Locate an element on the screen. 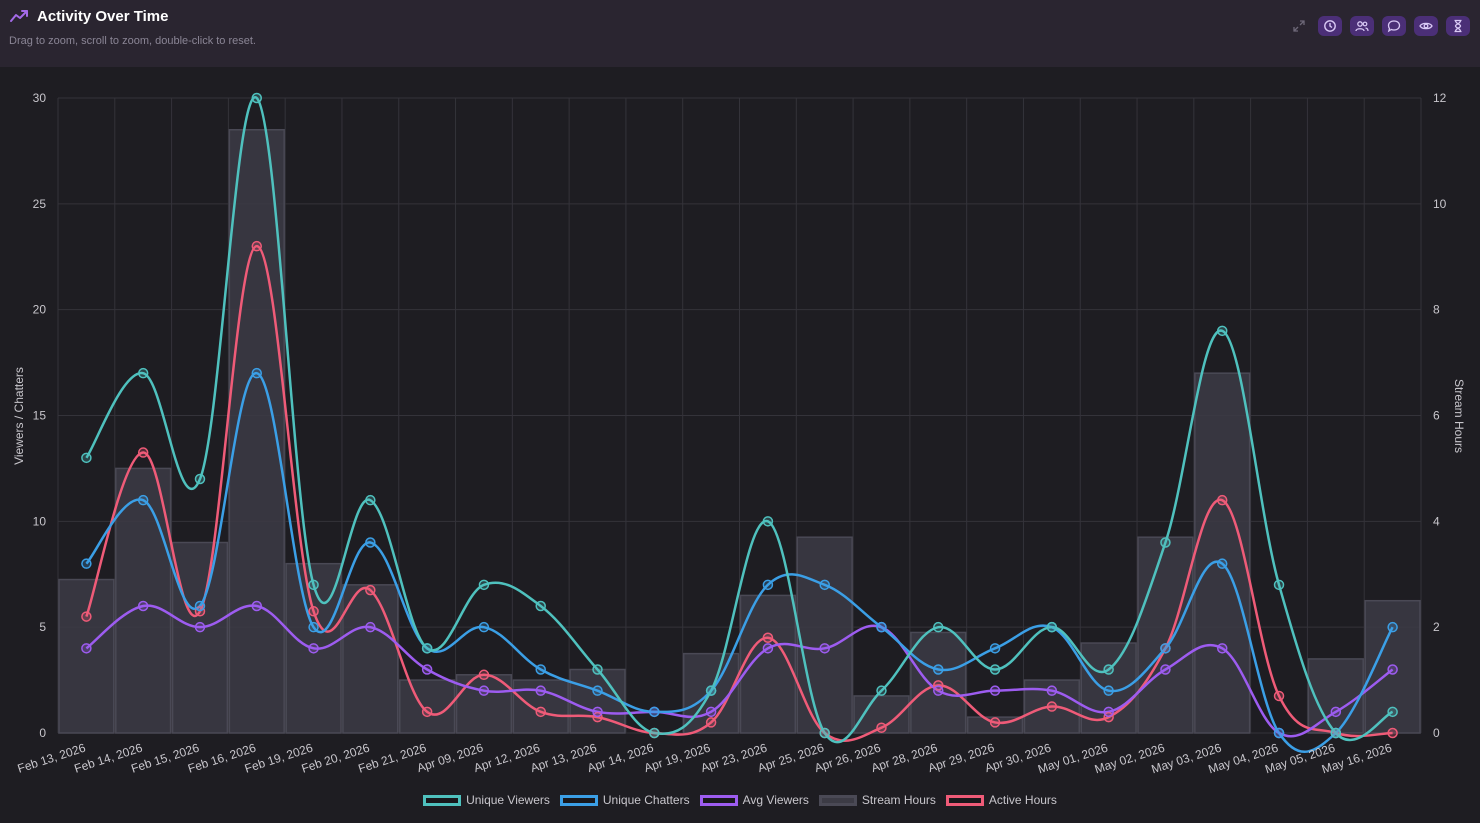 This screenshot has height=823, width=1480. legend-item-unique-chatters: Unique Chatters is located at coordinates (624, 800).